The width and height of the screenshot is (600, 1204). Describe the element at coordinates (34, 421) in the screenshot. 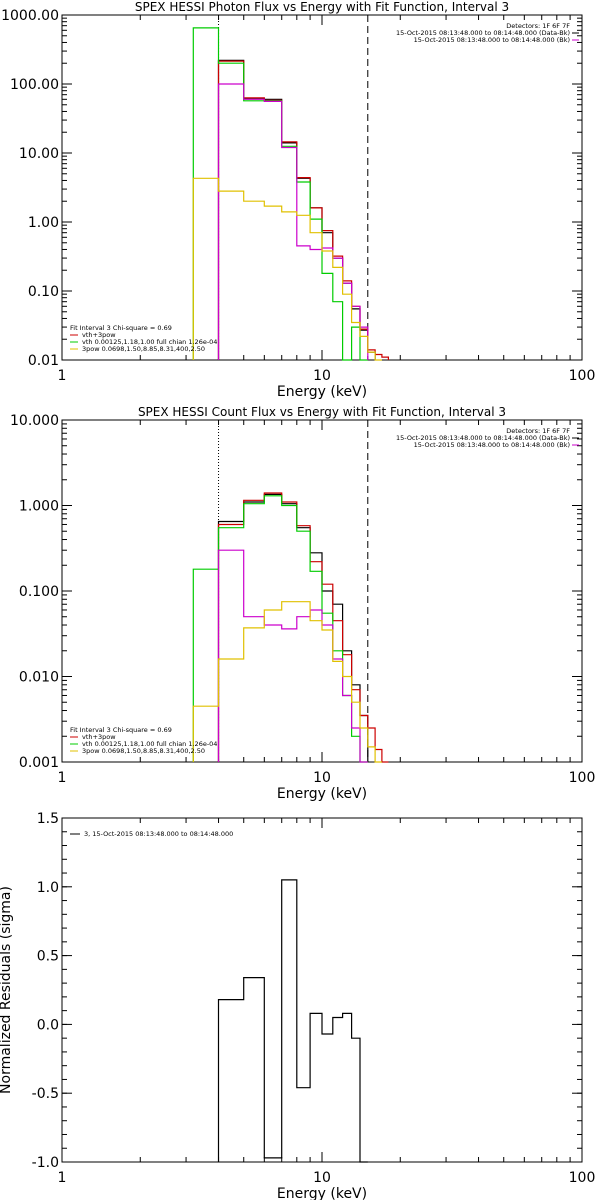

I see `y-tick-label: 10.000` at that location.